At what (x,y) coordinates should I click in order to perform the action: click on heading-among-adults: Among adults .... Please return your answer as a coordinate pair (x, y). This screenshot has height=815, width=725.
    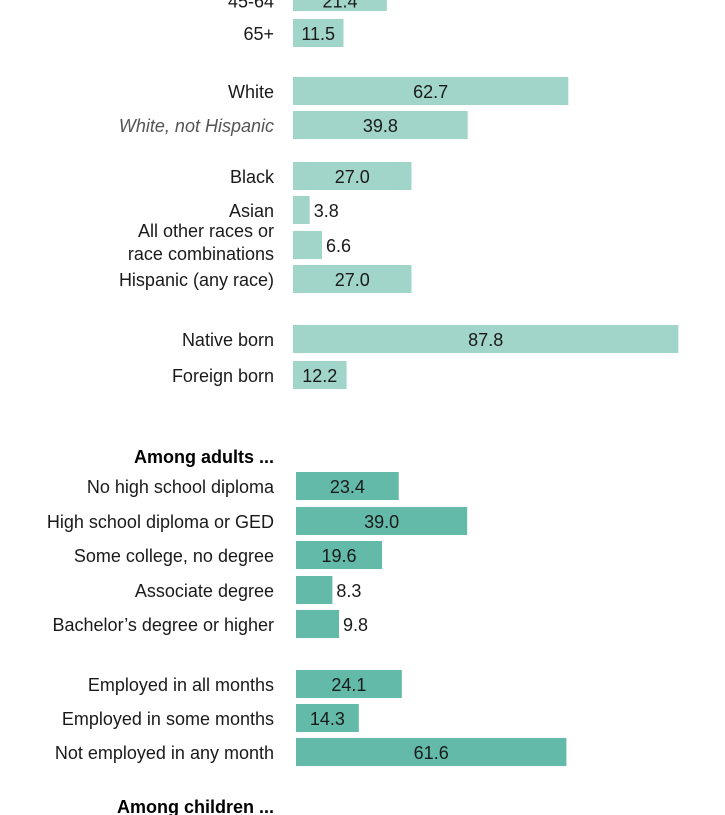
    Looking at the image, I should click on (204, 457).